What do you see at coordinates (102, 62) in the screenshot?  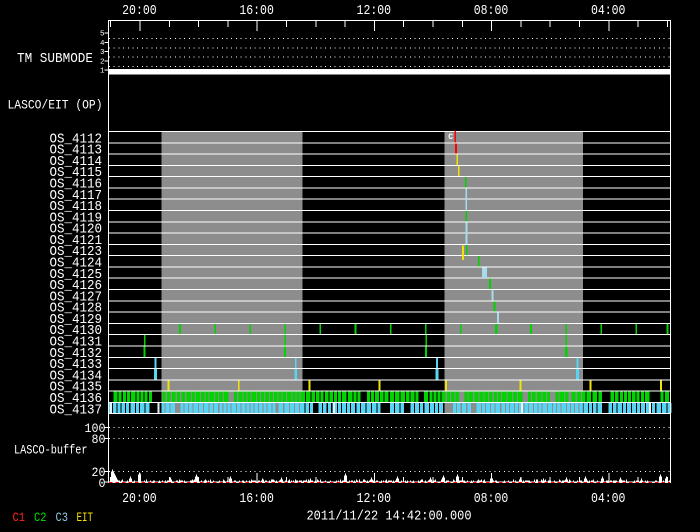 I see `svg-text: 2` at bounding box center [102, 62].